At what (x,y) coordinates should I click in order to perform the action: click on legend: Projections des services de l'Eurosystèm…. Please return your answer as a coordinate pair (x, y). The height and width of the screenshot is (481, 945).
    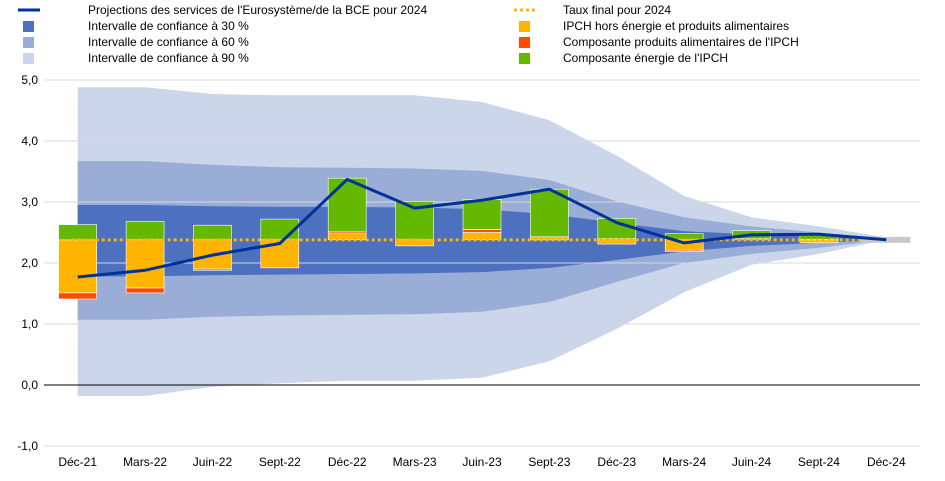
    Looking at the image, I should click on (408, 34).